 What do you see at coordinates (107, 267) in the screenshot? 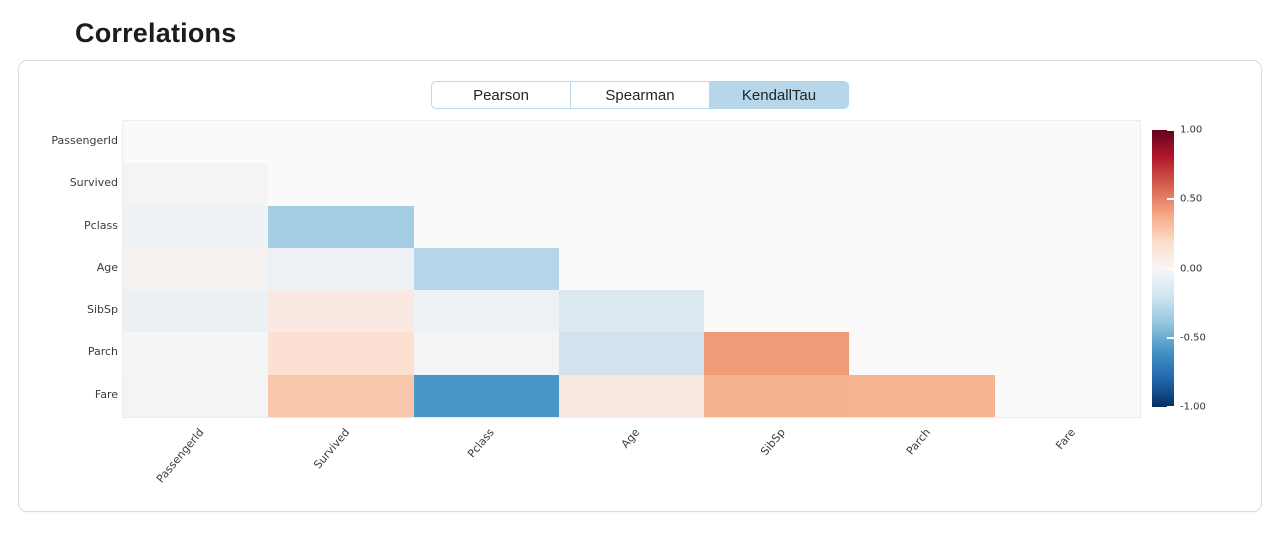
I see `y-axis-label-age: Age` at bounding box center [107, 267].